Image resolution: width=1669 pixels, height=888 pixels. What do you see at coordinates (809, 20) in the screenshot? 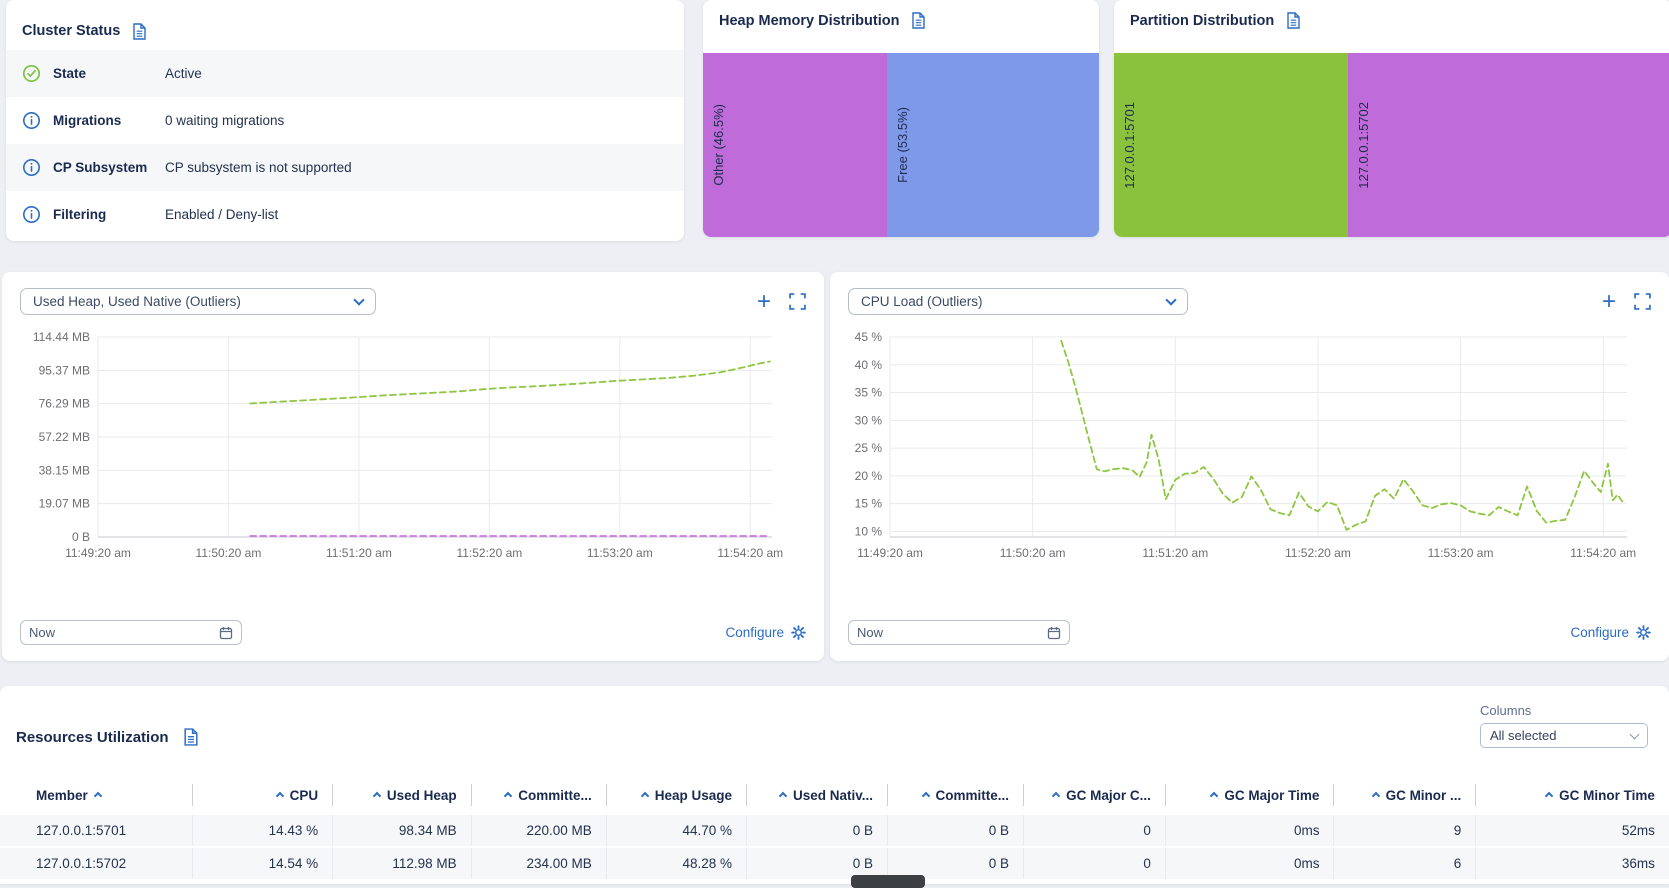
I see `heap-distribution-title: Heap Memory Distribution` at bounding box center [809, 20].